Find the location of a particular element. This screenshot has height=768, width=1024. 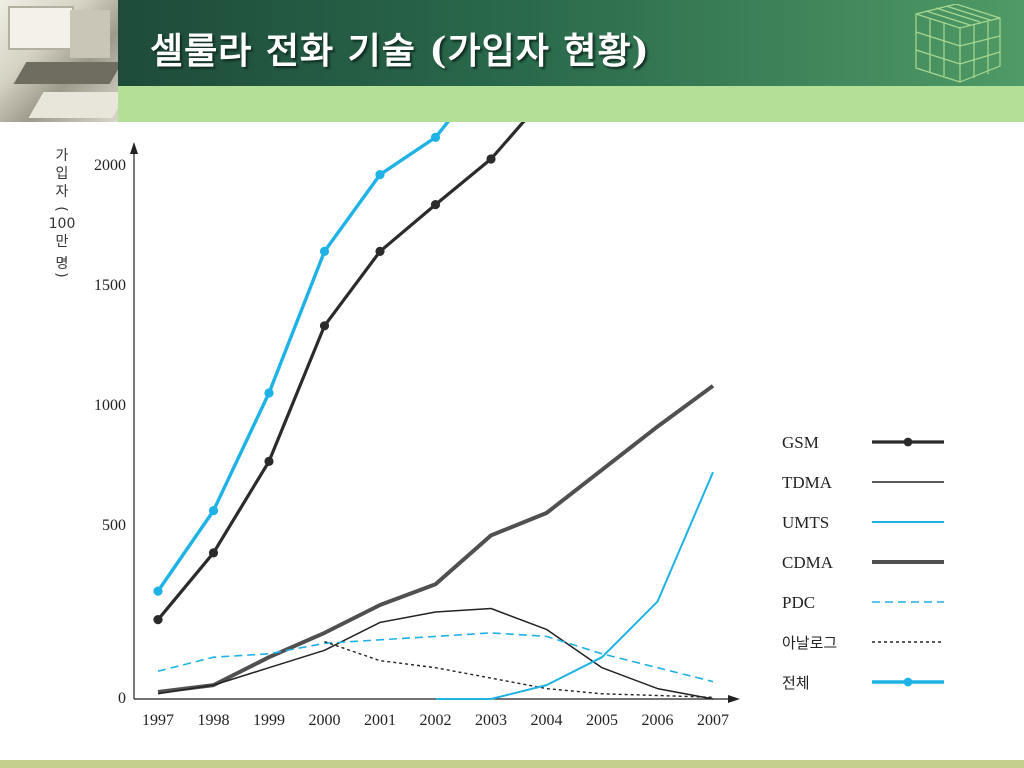

x-tick-label: 2003 is located at coordinates (491, 720).